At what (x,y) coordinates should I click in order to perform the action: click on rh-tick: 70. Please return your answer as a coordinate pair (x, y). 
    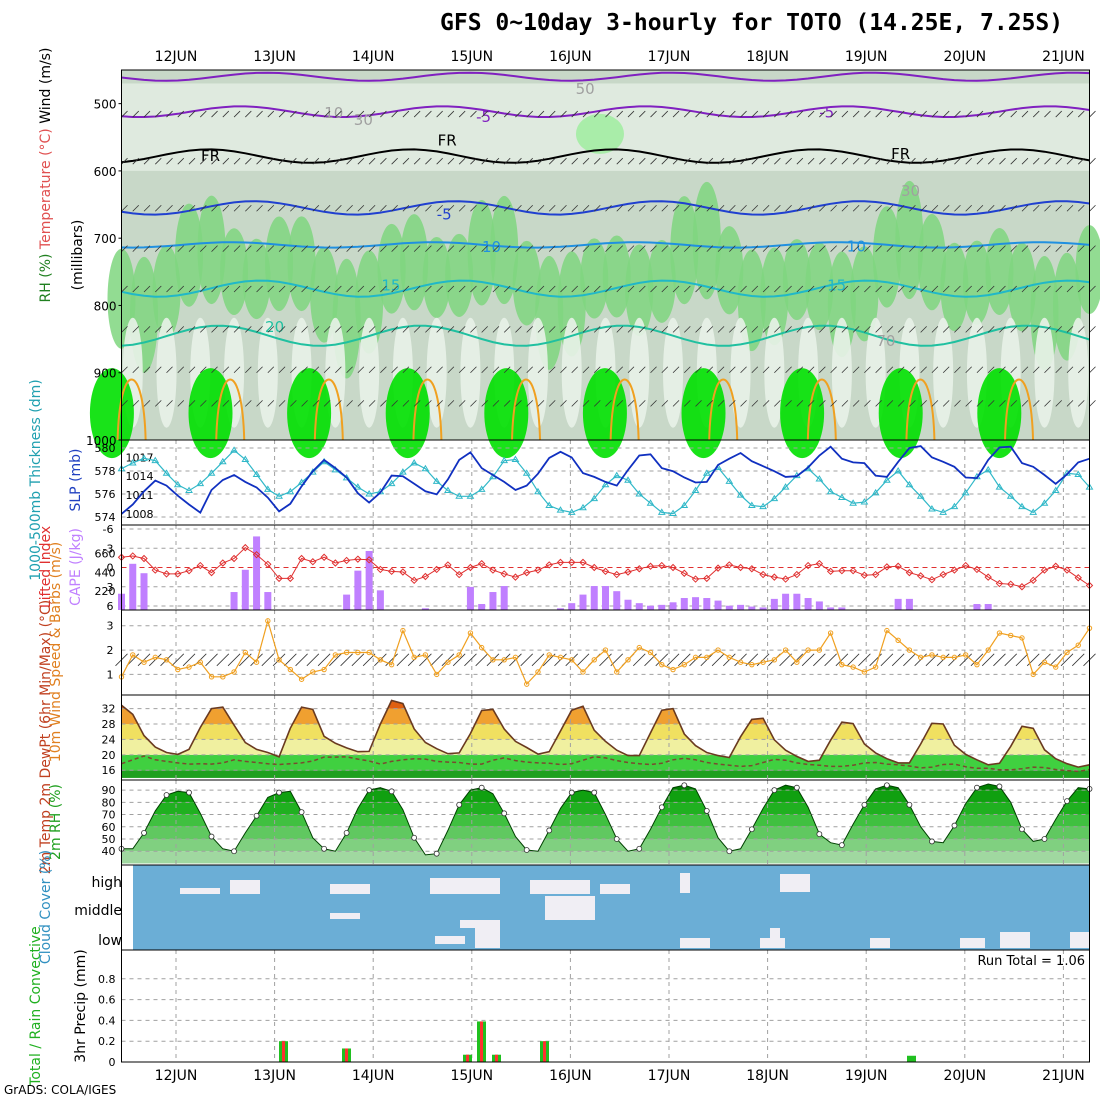
    Looking at the image, I should click on (109, 815).